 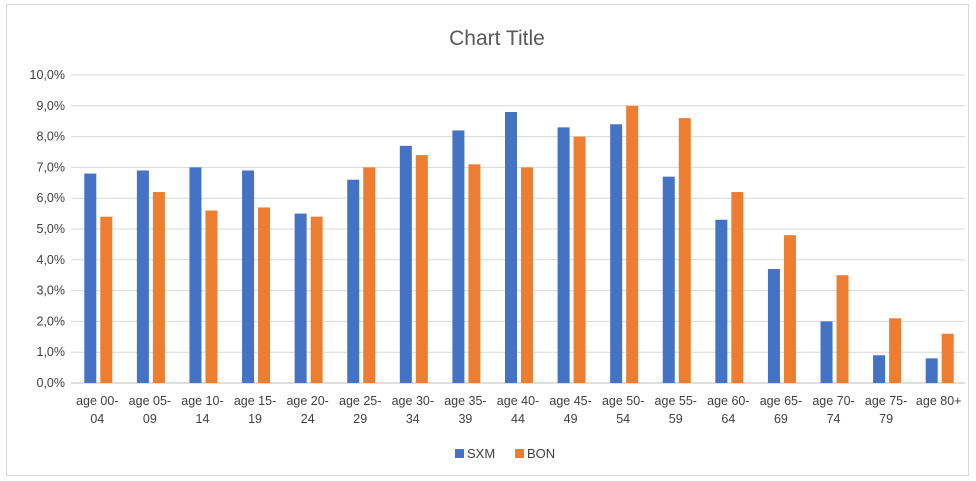 What do you see at coordinates (497, 38) in the screenshot?
I see `chart-title: Chart Title` at bounding box center [497, 38].